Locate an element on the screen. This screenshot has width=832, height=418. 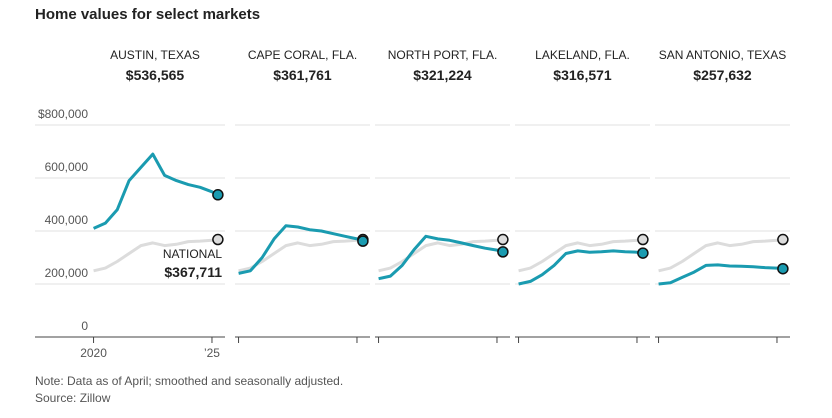
panel-value: $361,761 is located at coordinates (302, 75).